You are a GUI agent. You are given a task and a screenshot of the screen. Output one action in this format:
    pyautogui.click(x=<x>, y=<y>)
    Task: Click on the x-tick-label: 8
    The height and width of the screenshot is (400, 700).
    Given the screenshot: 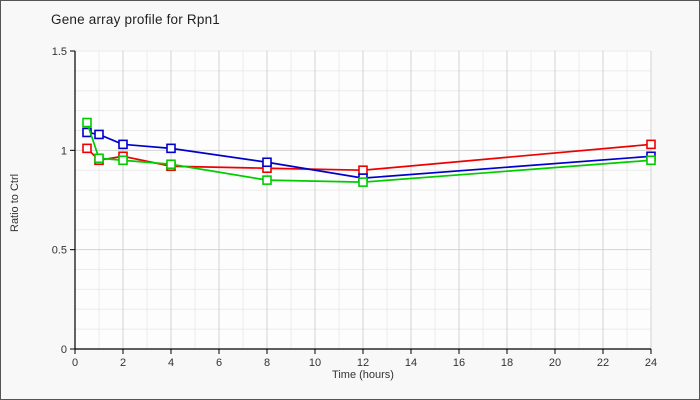 What is the action you would take?
    pyautogui.click(x=267, y=363)
    